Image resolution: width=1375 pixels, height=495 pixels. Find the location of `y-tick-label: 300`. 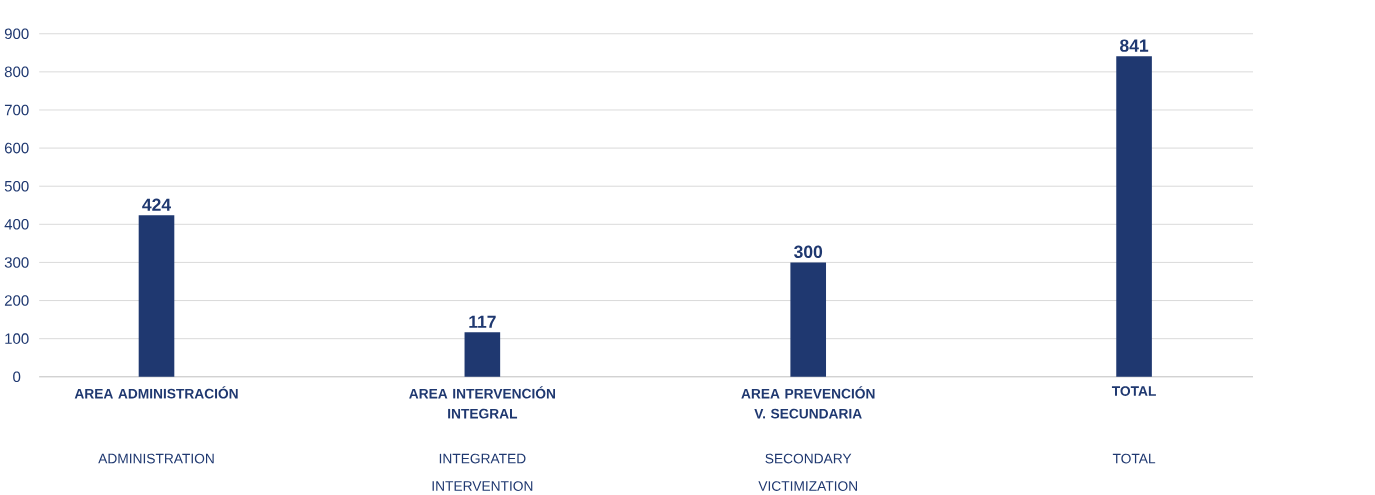

y-tick-label: 300 is located at coordinates (16, 262).